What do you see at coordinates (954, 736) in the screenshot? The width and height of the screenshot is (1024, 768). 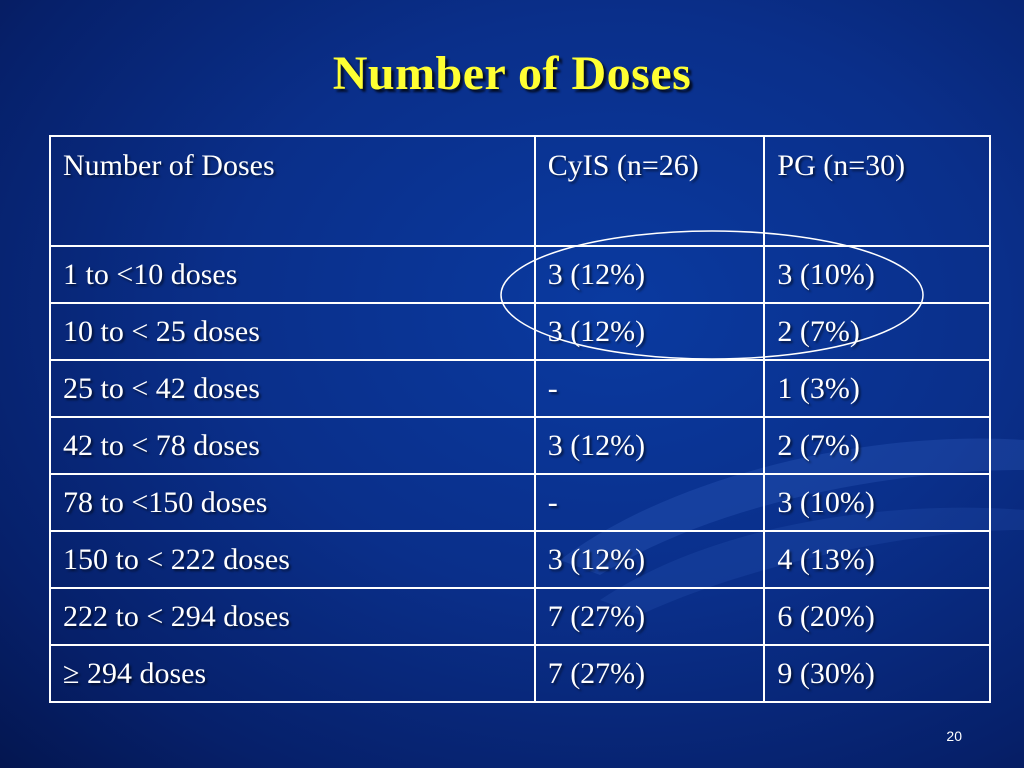 I see `slide-number: 20` at bounding box center [954, 736].